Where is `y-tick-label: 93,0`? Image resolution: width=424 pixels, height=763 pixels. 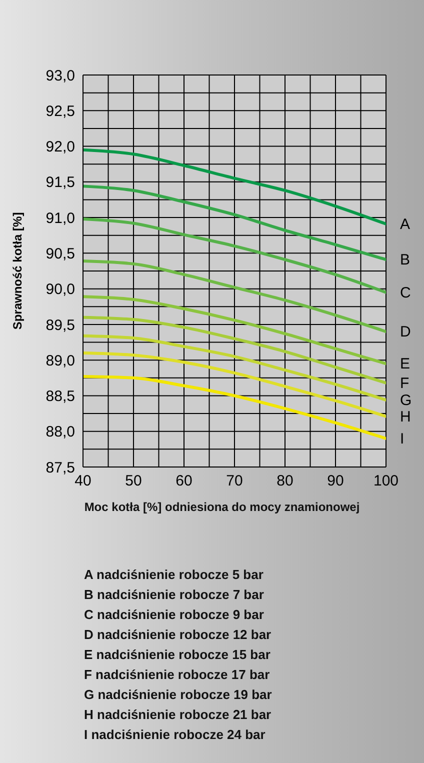 y-tick-label: 93,0 is located at coordinates (60, 75).